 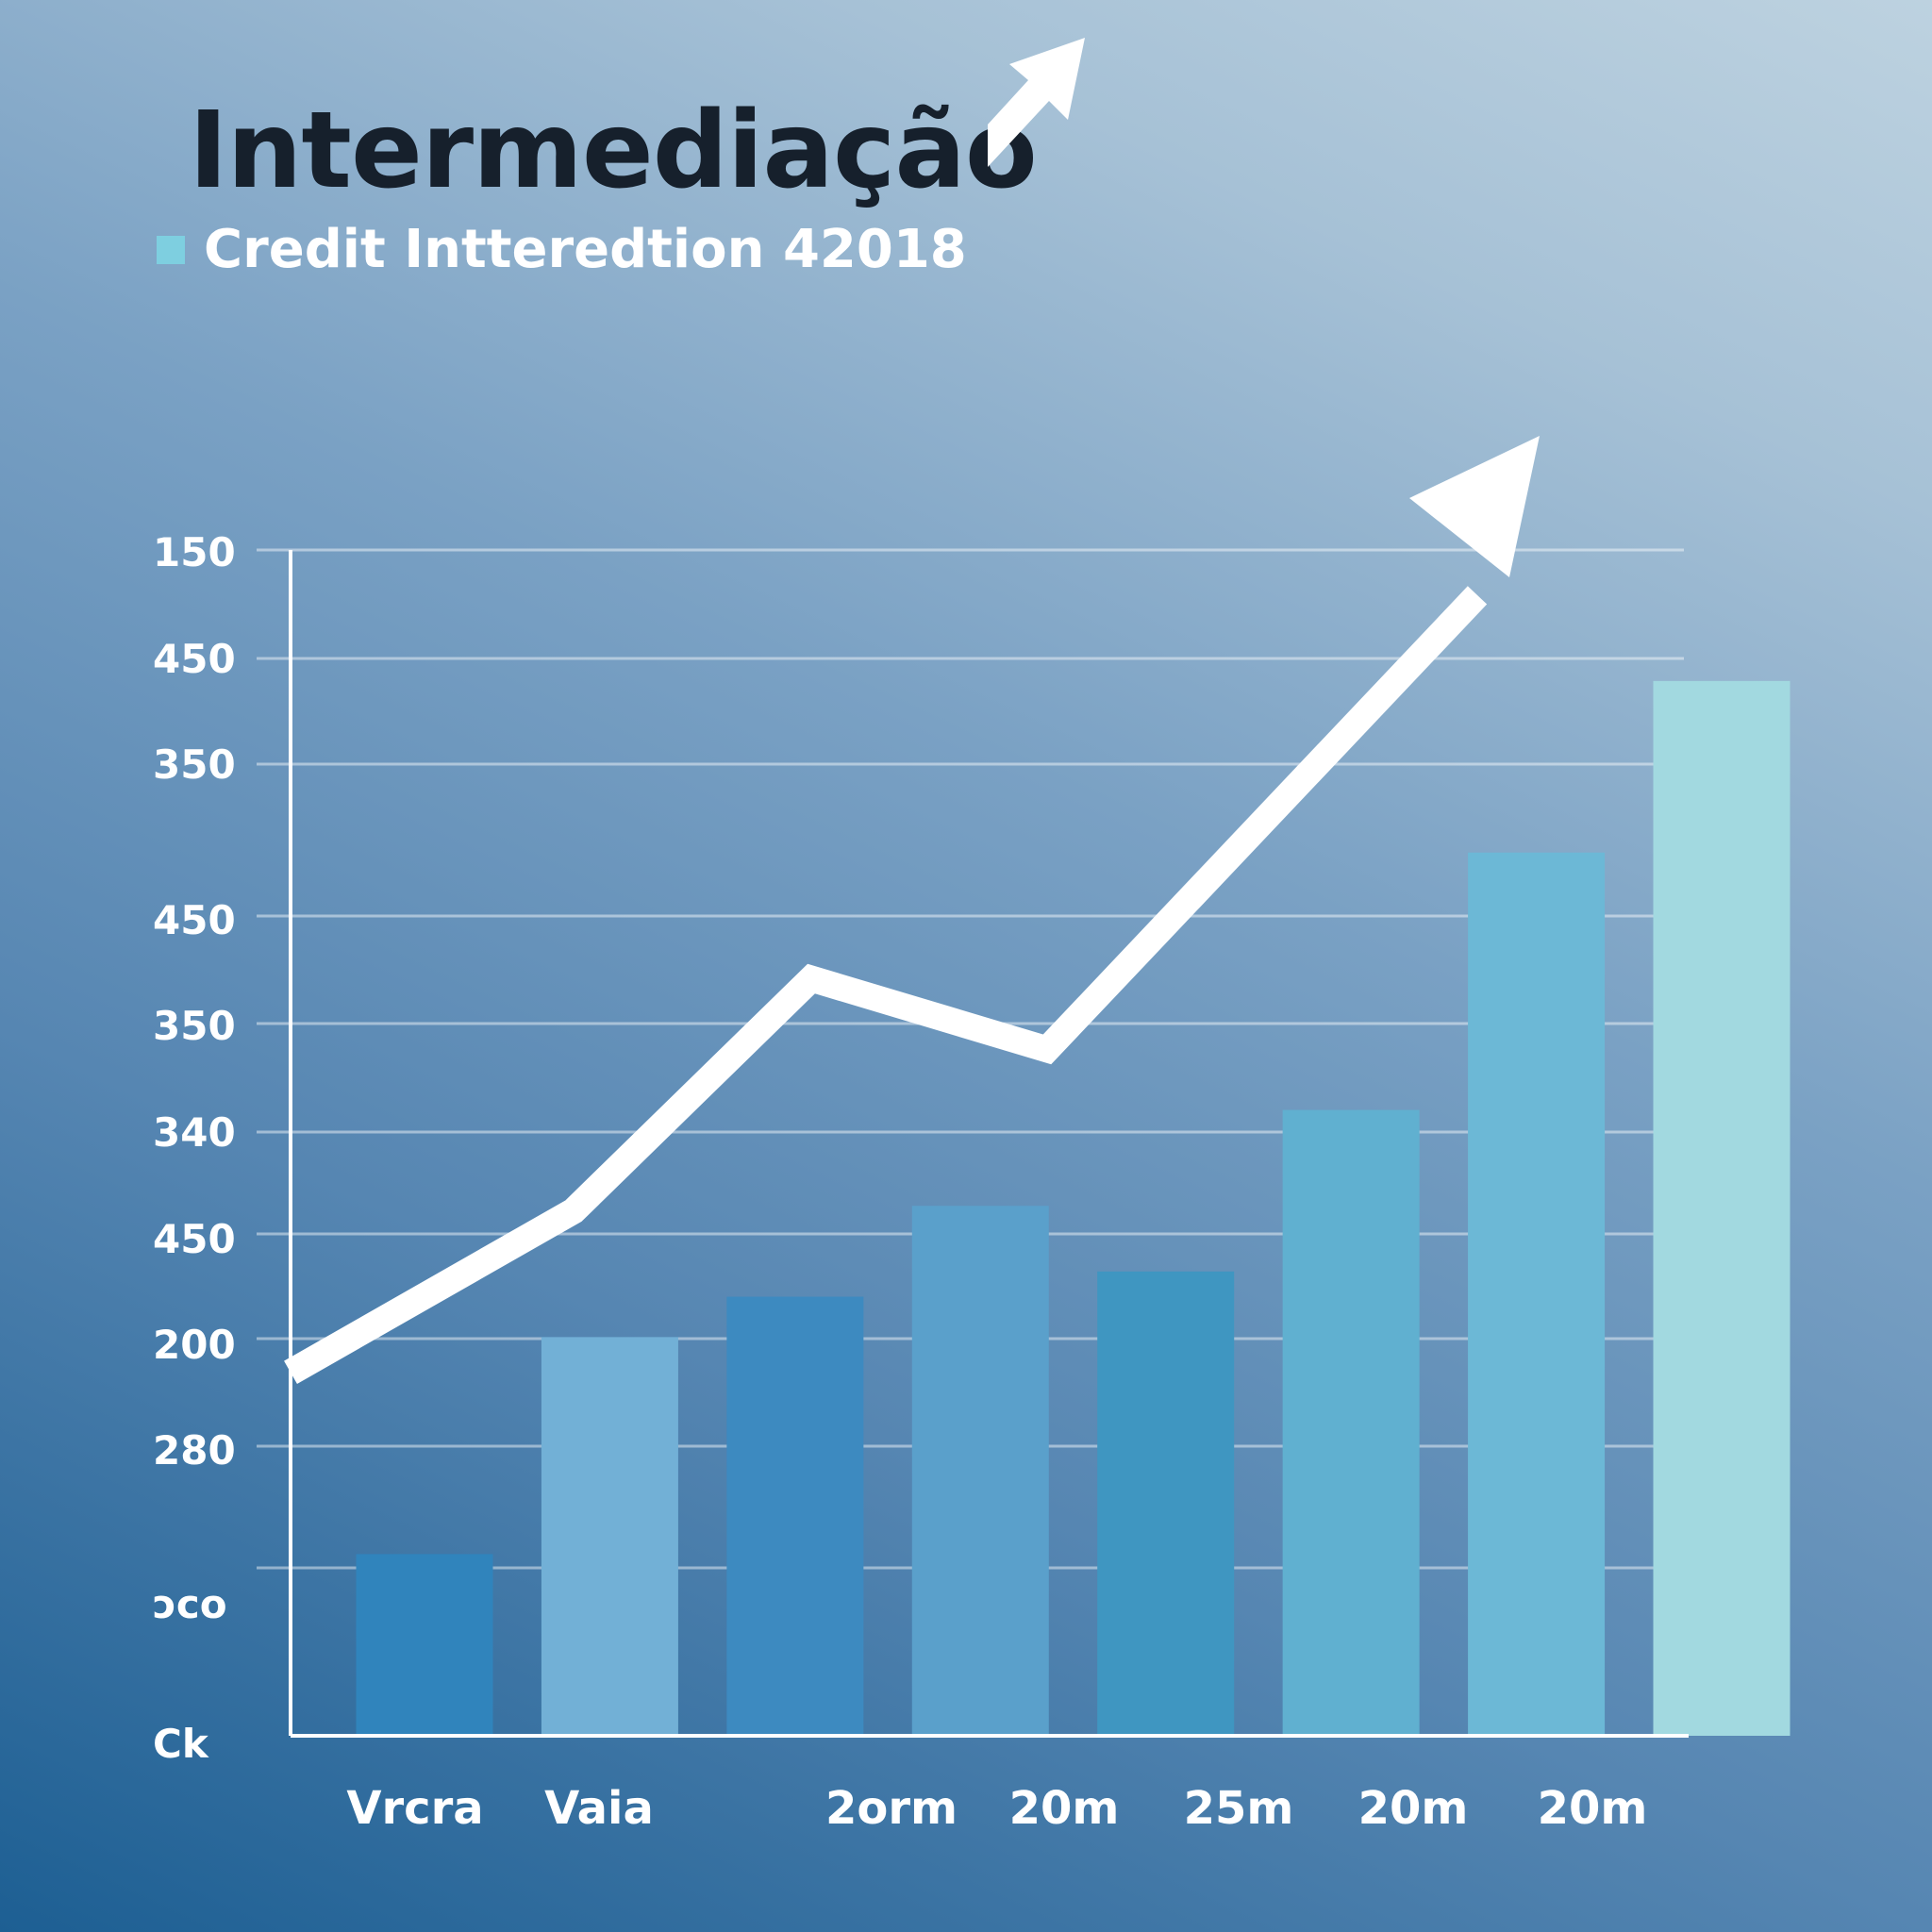 I want to click on y-tick-label: Ck, so click(x=181, y=1744).